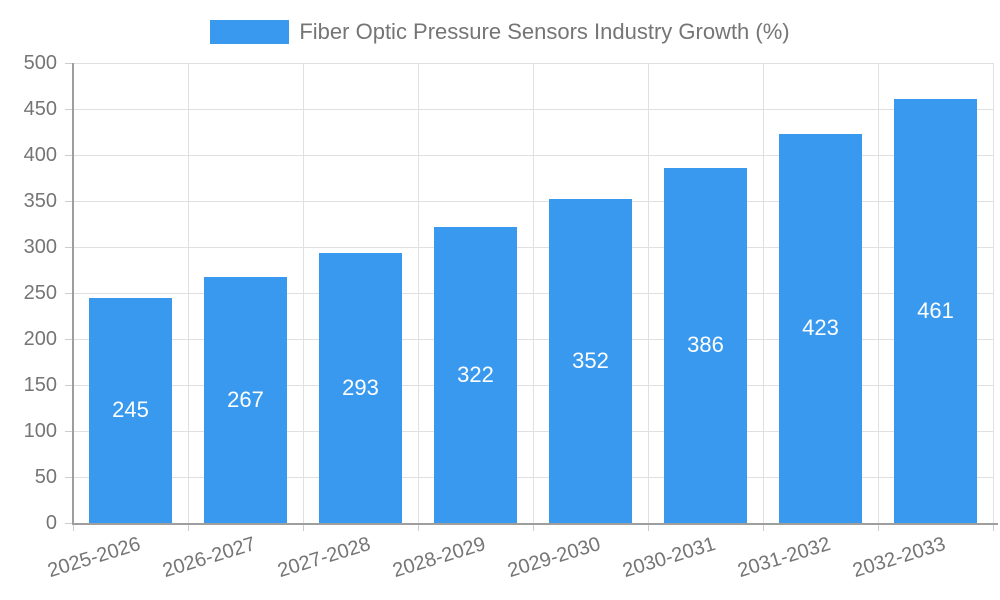 This screenshot has width=1000, height=600. What do you see at coordinates (40, 339) in the screenshot?
I see `y-tick-label: 200` at bounding box center [40, 339].